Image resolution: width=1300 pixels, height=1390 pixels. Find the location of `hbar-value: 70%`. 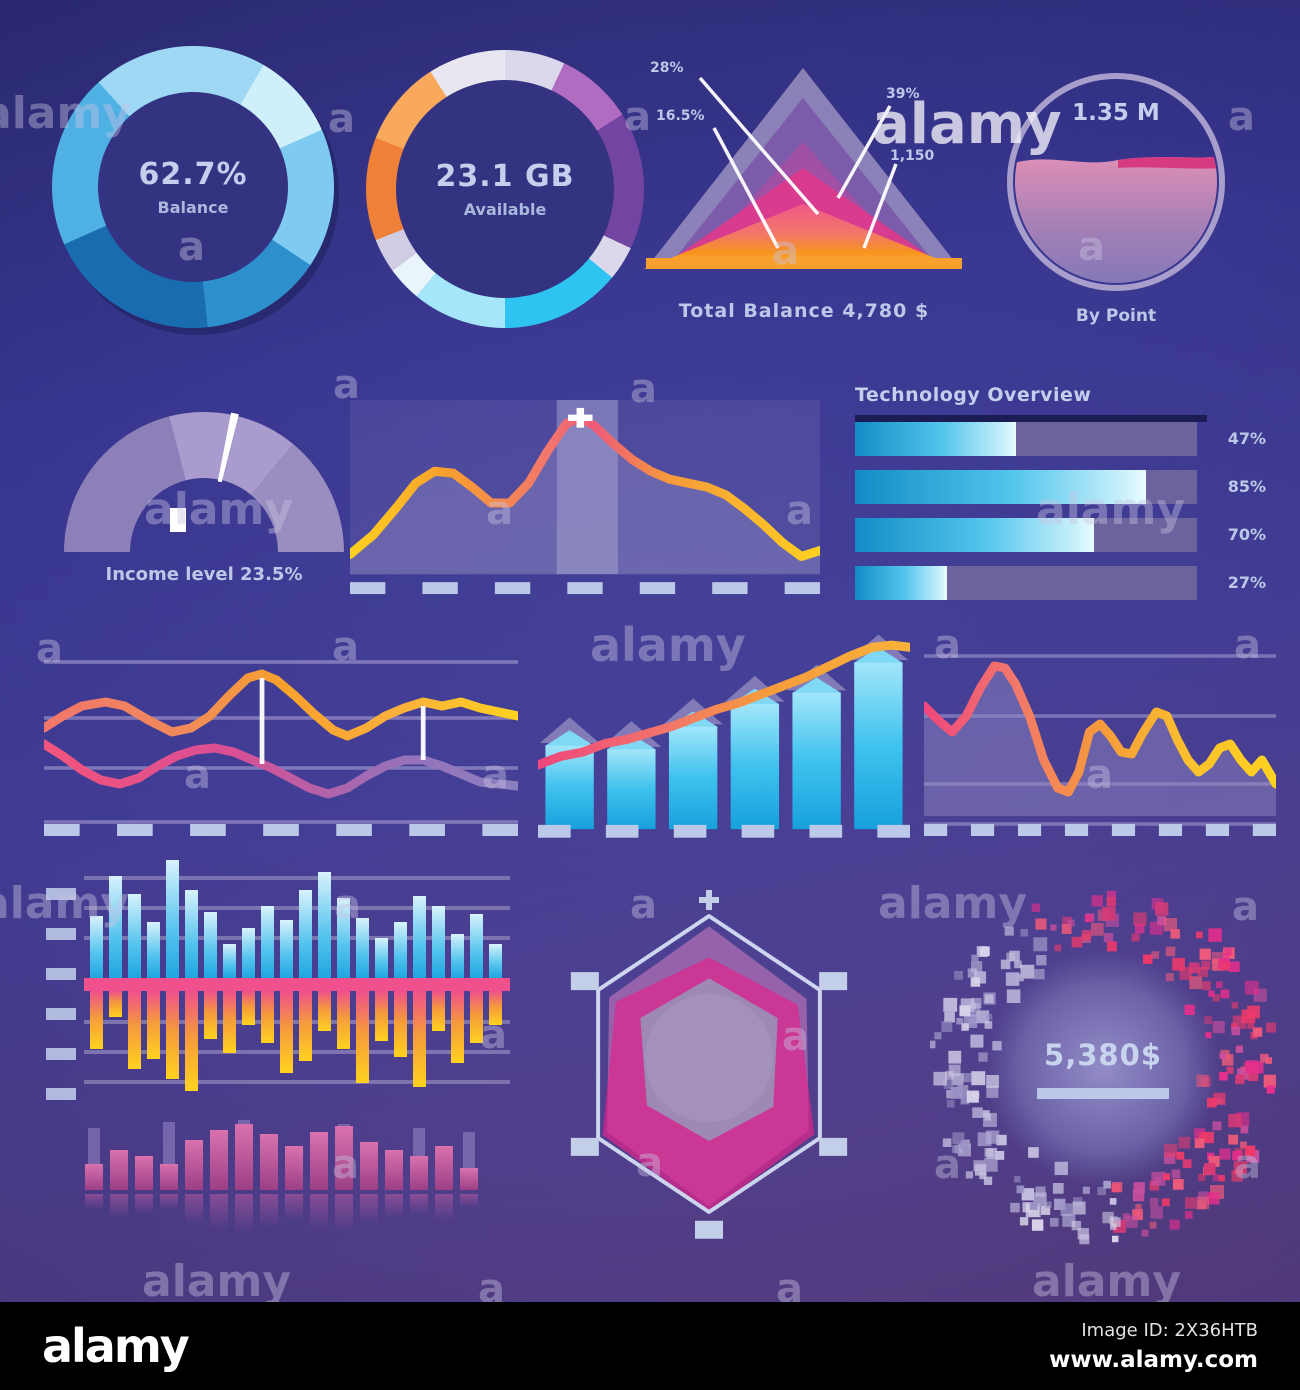

hbar-value: 70% is located at coordinates (1246, 534).